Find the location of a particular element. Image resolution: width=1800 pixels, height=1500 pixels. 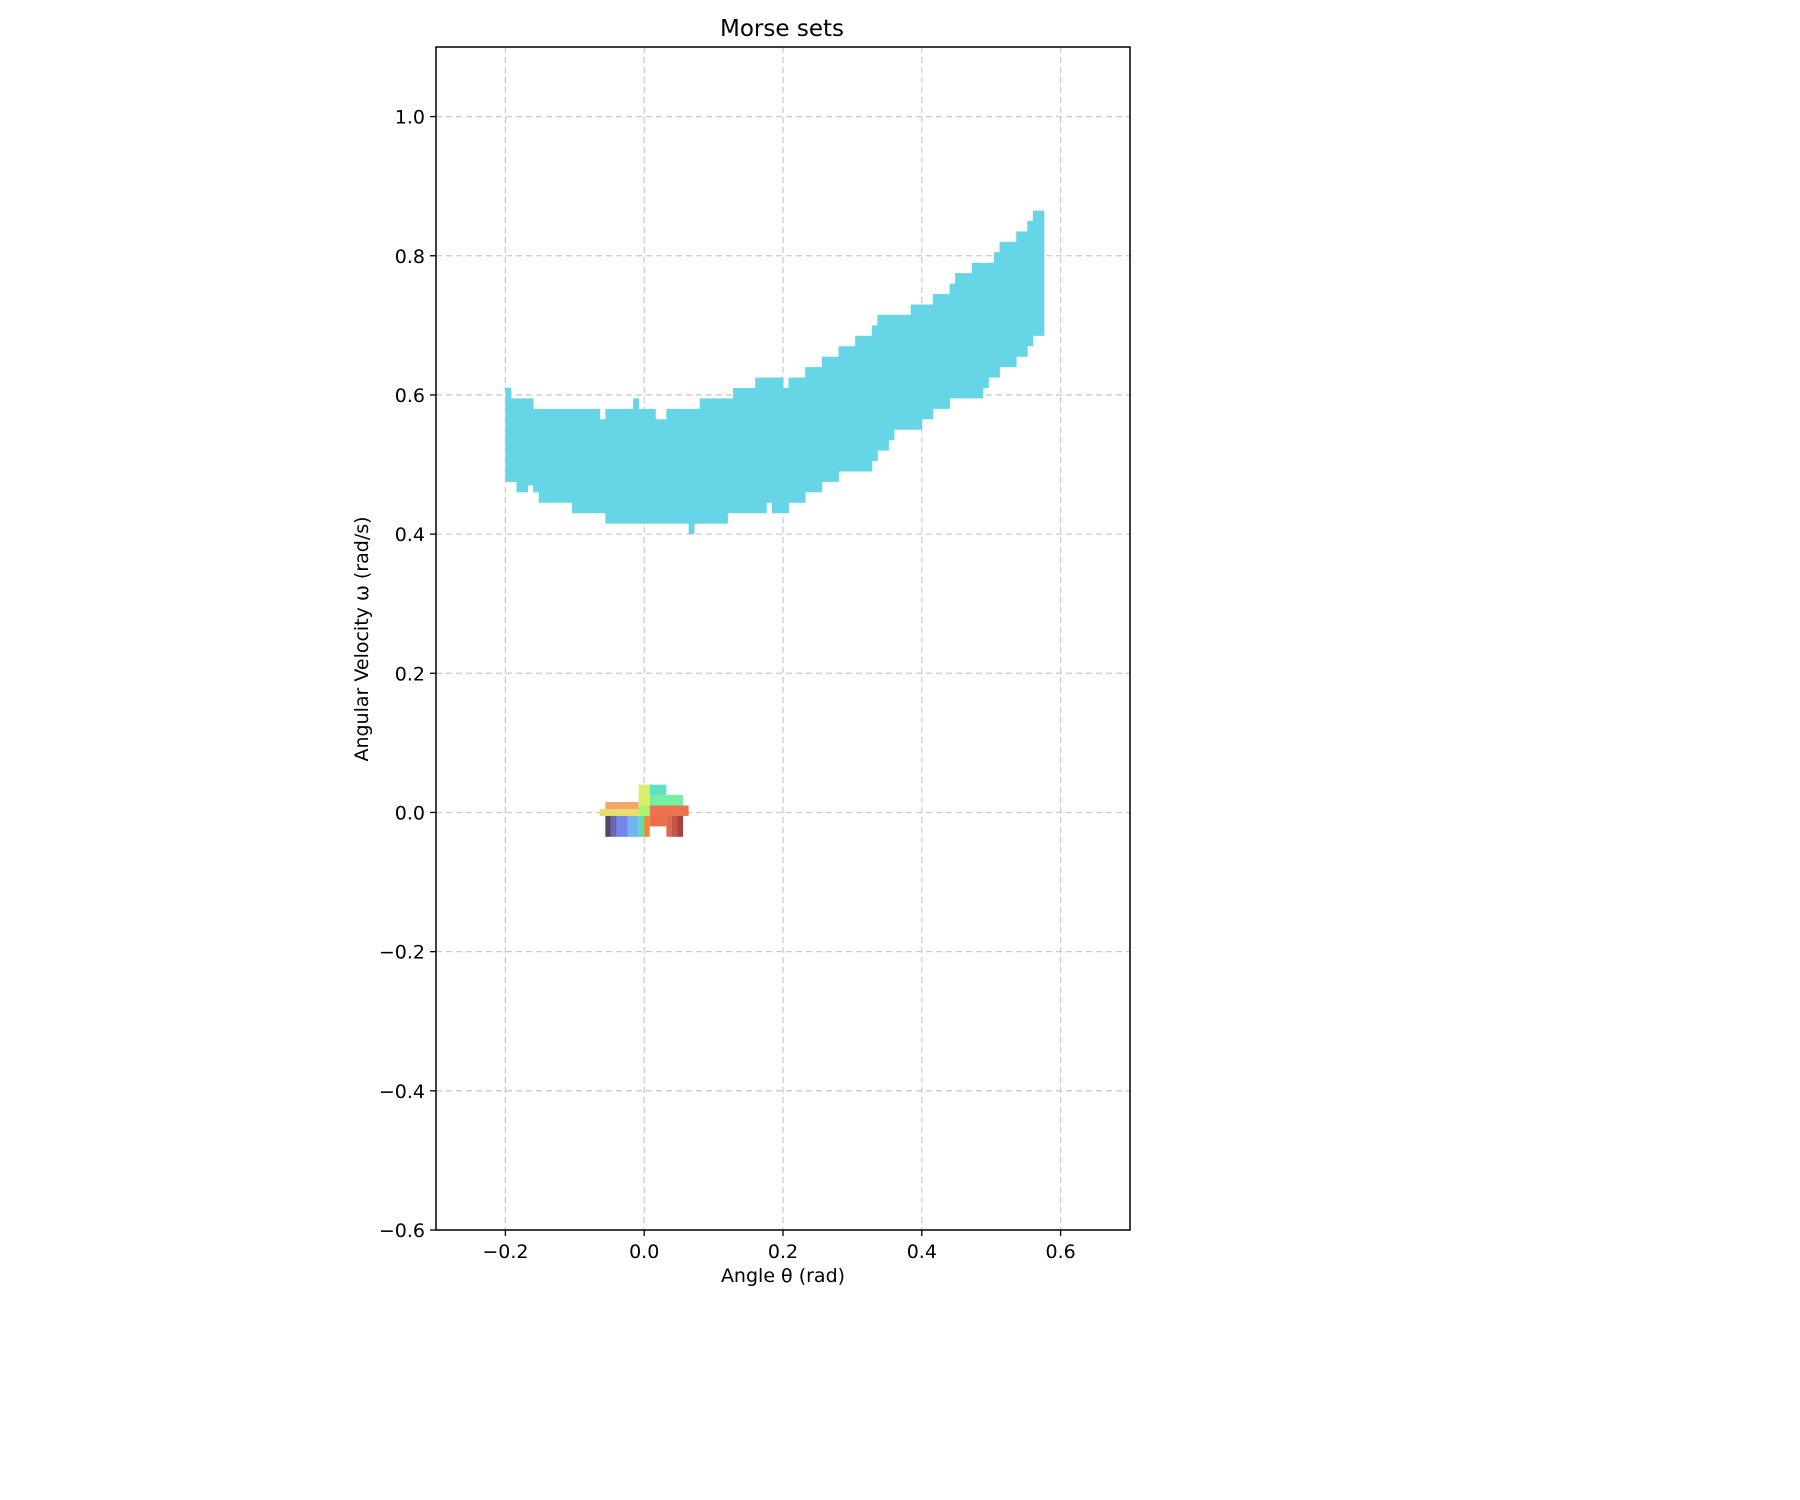

x-tick-label: 0.2 is located at coordinates (783, 1252).